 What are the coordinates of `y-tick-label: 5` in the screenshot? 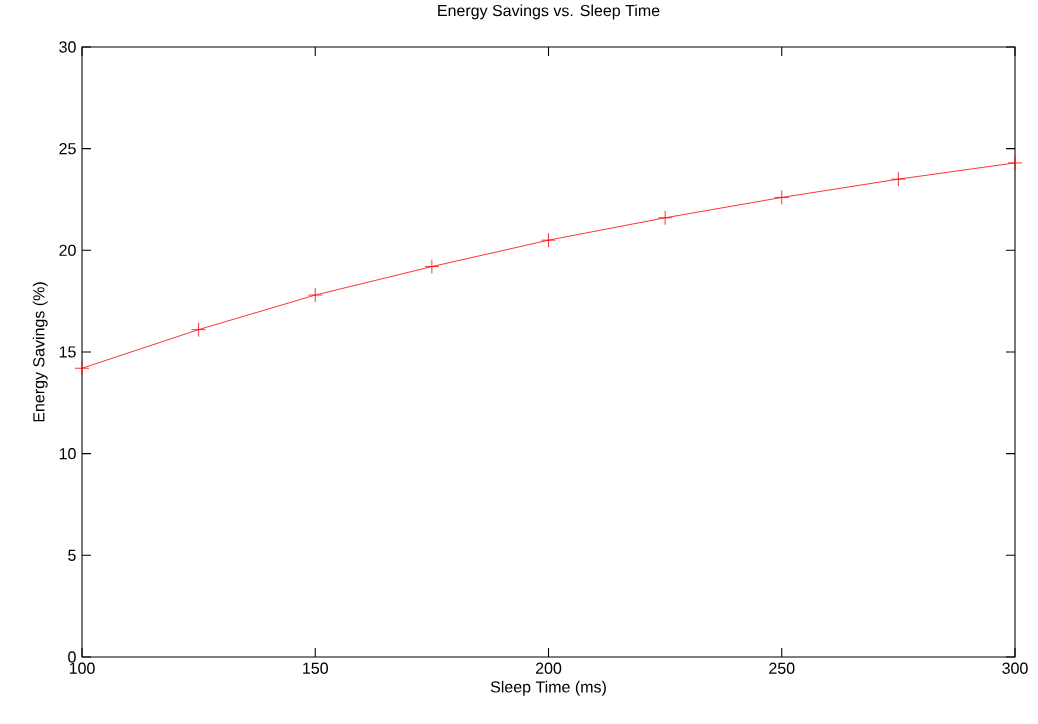 It's located at (72, 555).